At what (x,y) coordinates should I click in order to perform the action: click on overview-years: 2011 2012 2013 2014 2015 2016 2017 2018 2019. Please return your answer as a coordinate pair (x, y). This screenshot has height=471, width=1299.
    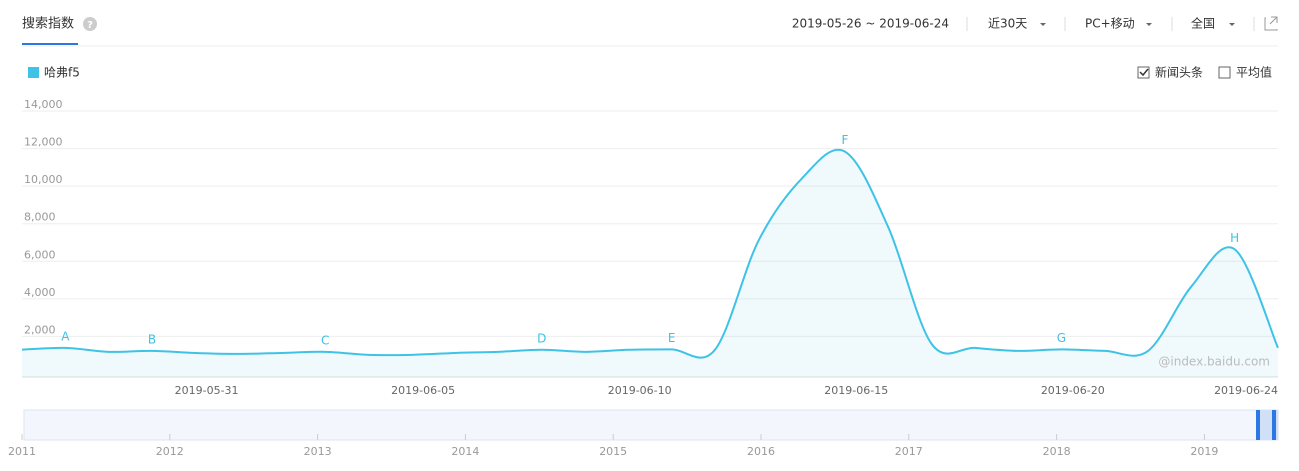
    Looking at the image, I should click on (613, 446).